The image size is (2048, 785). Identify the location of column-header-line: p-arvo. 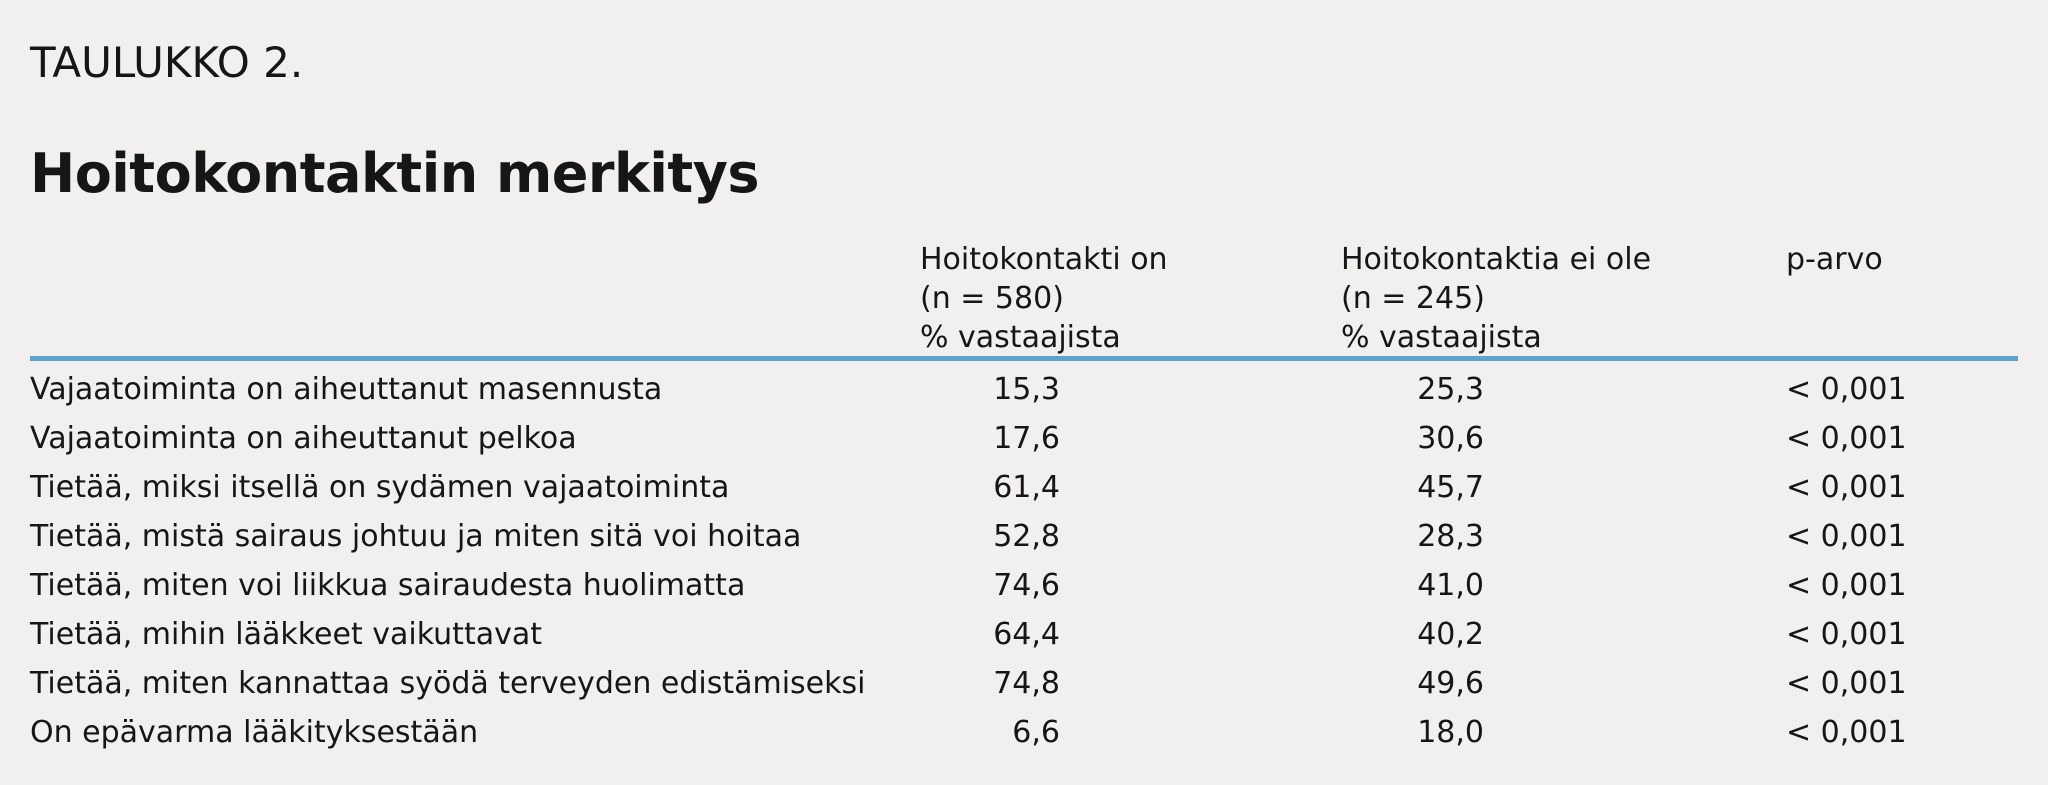
(1834, 259).